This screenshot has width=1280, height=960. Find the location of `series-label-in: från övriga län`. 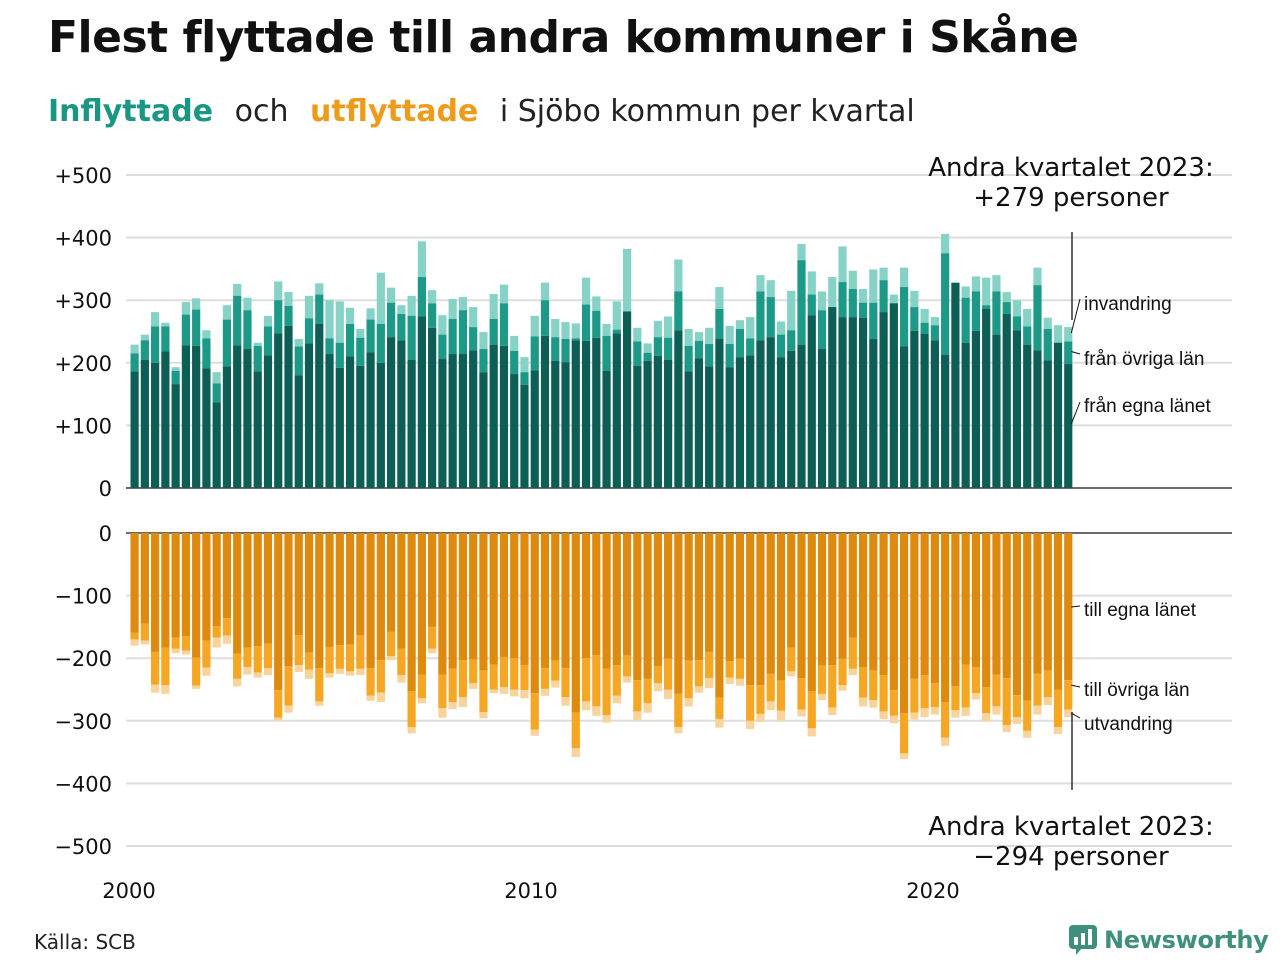

series-label-in: från övriga län is located at coordinates (1144, 359).